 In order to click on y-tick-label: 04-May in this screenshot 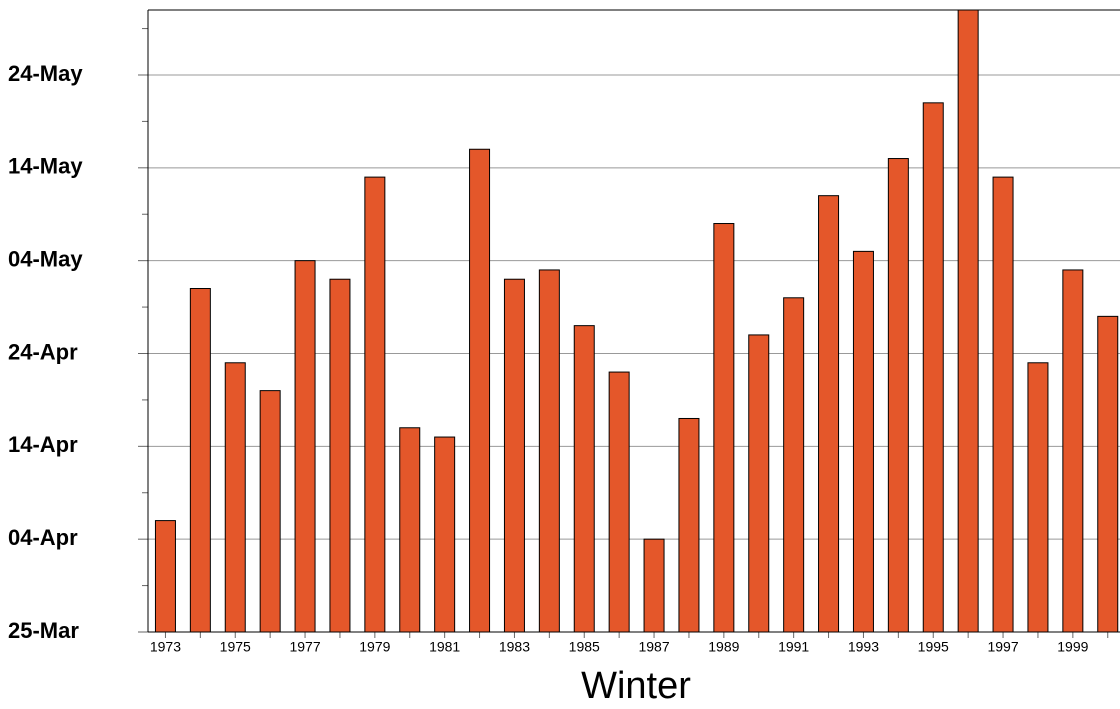, I will do `click(45, 258)`.